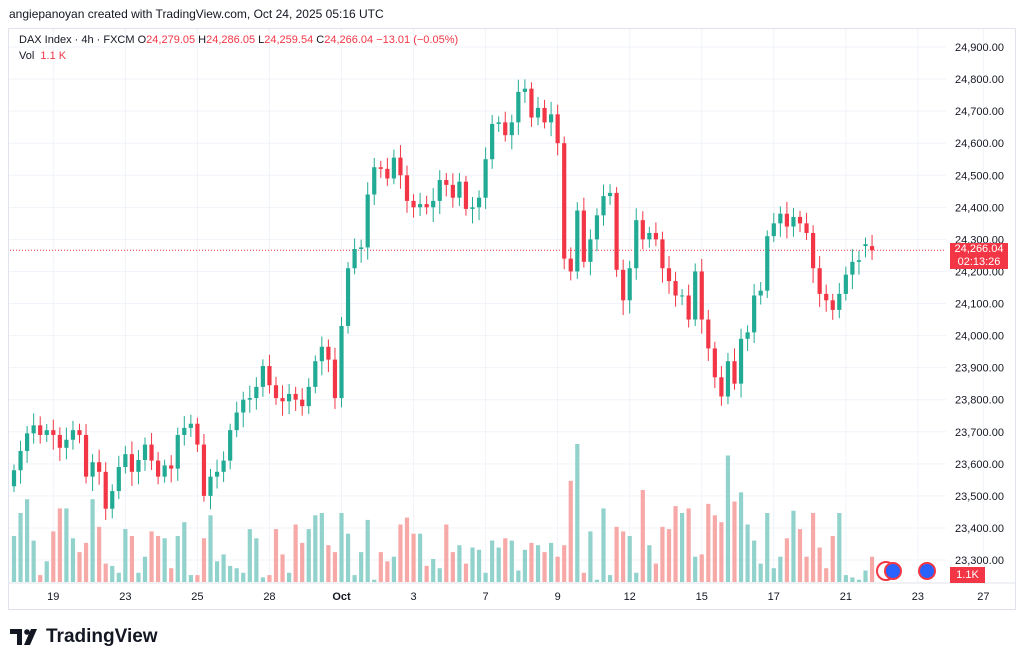 The width and height of the screenshot is (1024, 665). I want to click on low-label: L, so click(261, 40).